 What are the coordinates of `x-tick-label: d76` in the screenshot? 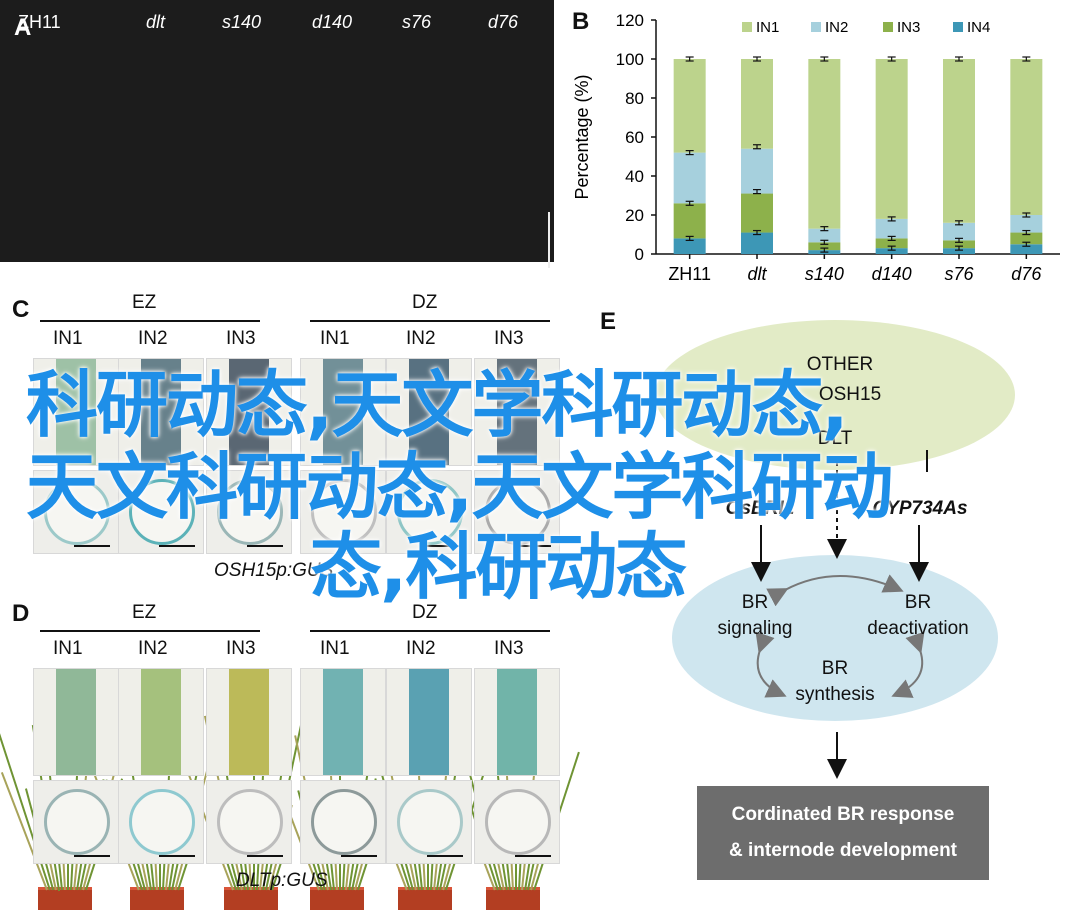 It's located at (1026, 274).